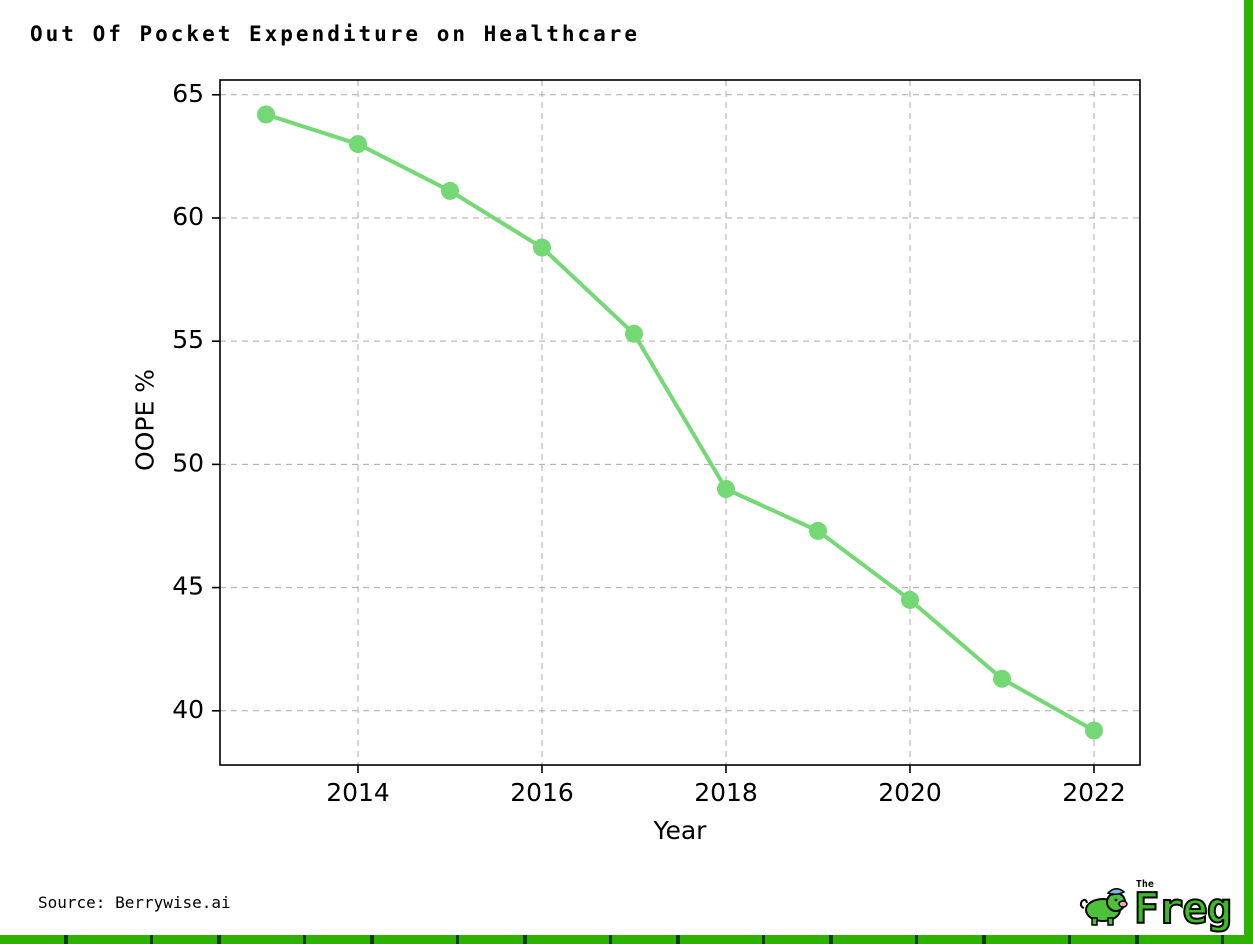 The image size is (1253, 944). Describe the element at coordinates (188, 709) in the screenshot. I see `y-tick-label: 40` at that location.